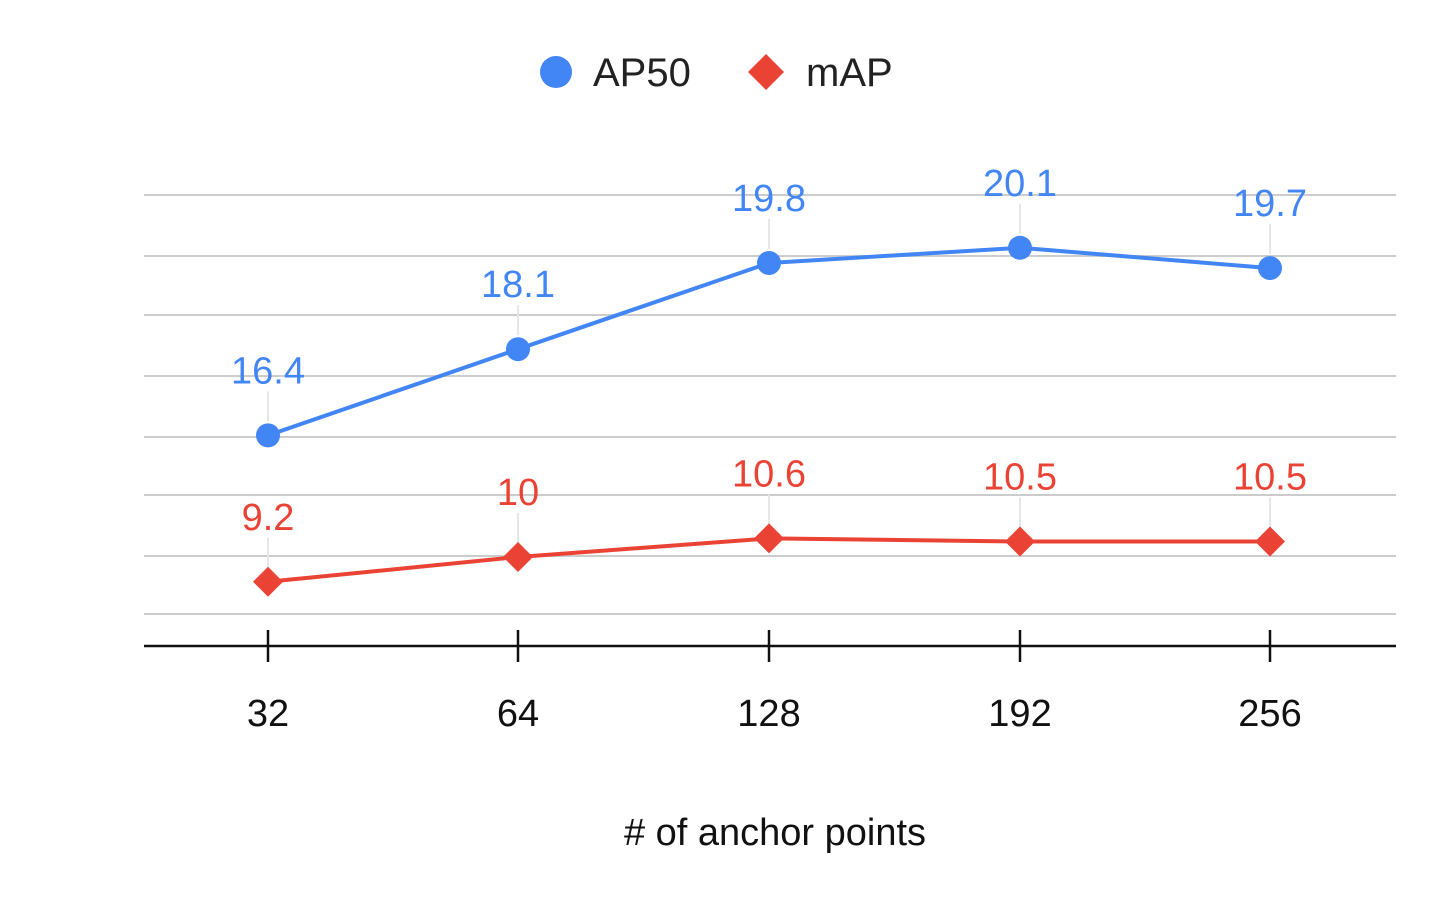 This screenshot has height=903, width=1442. What do you see at coordinates (768, 714) in the screenshot?
I see `x-tick-label: 128` at bounding box center [768, 714].